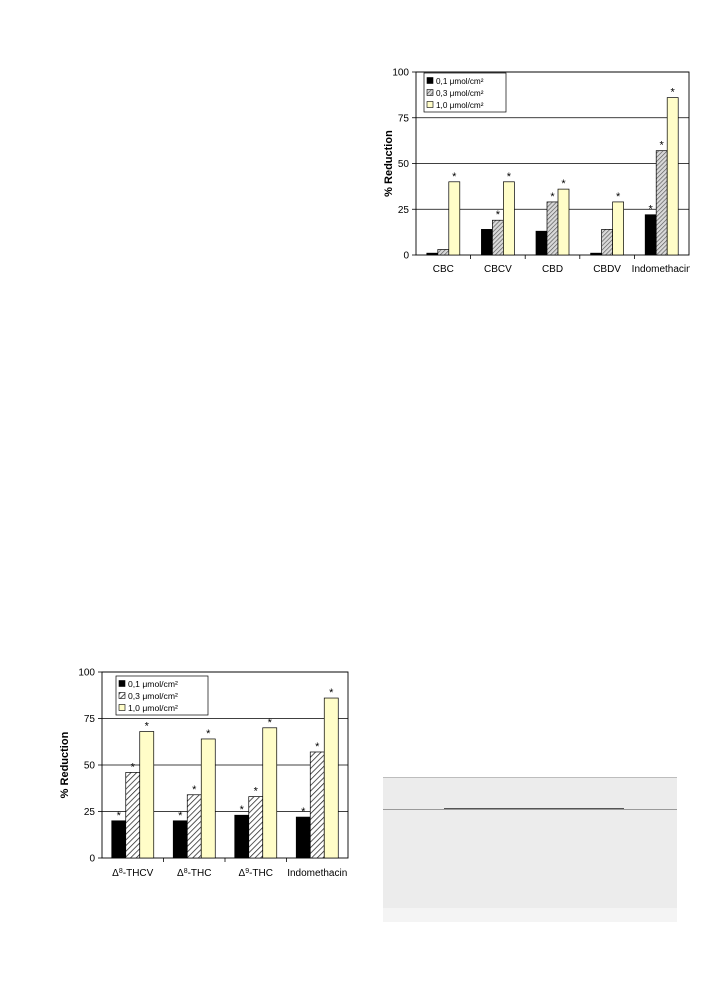 This screenshot has width=725, height=989. I want to click on category-label: CBCV, so click(498, 269).